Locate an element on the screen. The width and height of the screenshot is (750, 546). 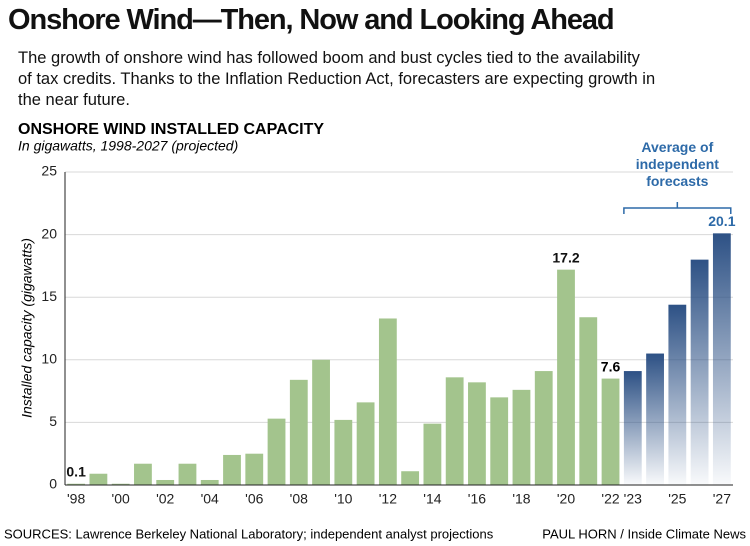
bracket is located at coordinates (677, 208).